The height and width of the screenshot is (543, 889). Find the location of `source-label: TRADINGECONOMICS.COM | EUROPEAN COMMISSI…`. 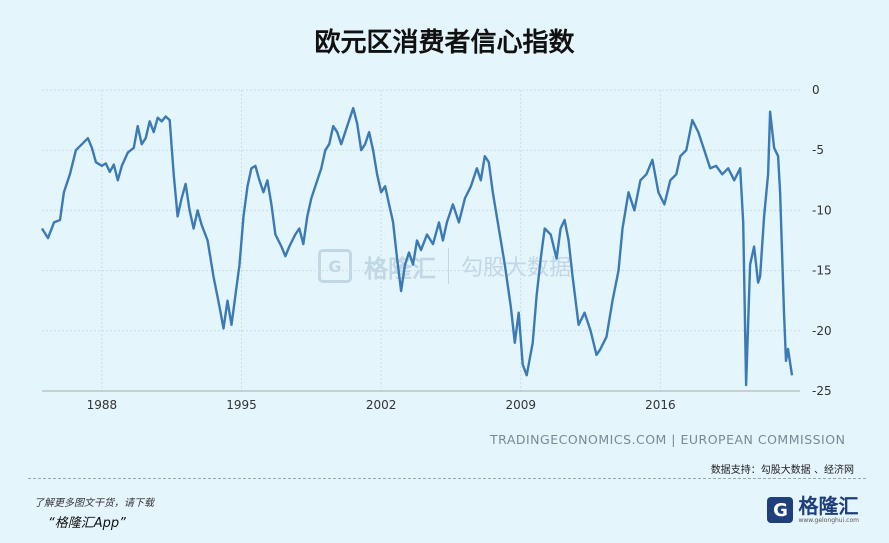

source-label: TRADINGECONOMICS.COM | EUROPEAN COMMISSI… is located at coordinates (668, 439).